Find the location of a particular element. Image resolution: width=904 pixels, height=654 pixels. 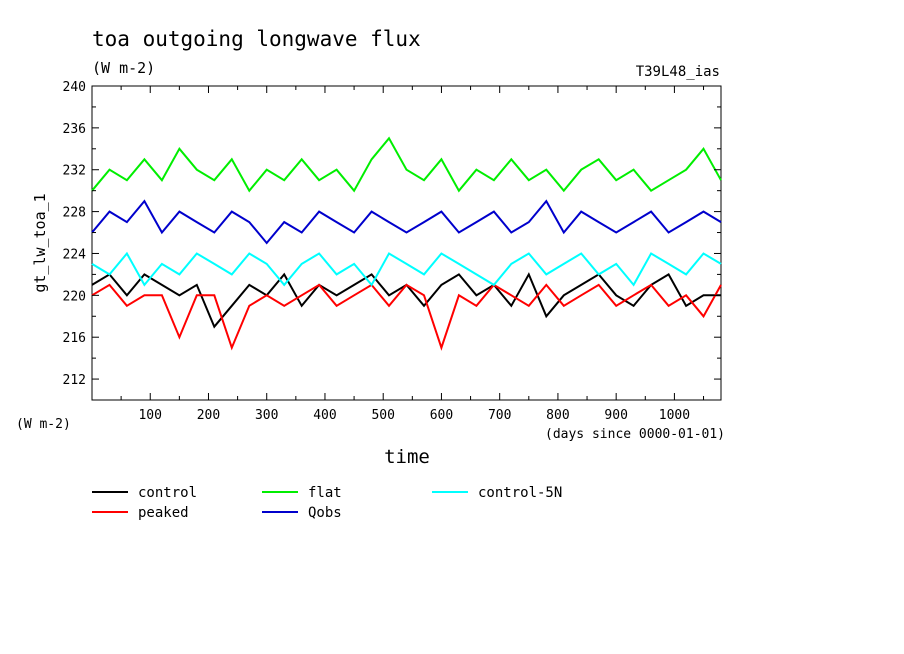

y-tick-label: 224 is located at coordinates (75, 254).